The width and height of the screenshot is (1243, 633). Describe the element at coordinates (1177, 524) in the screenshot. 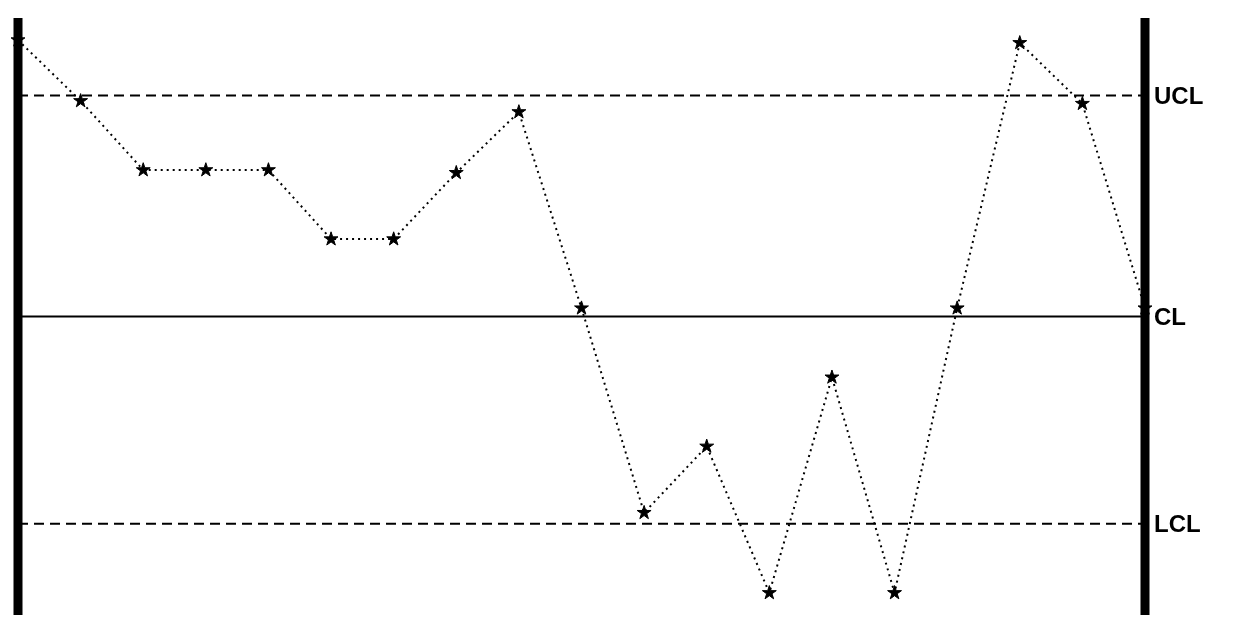

I see `ref-line-label: LCL` at that location.